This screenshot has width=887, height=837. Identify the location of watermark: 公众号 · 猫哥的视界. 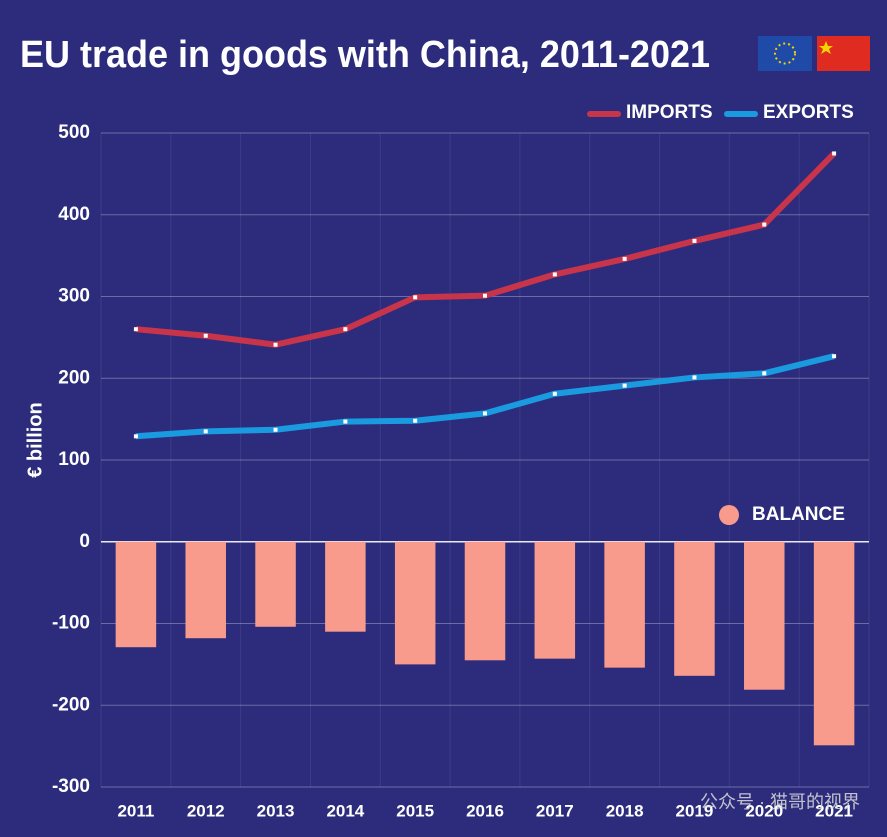
(780, 802).